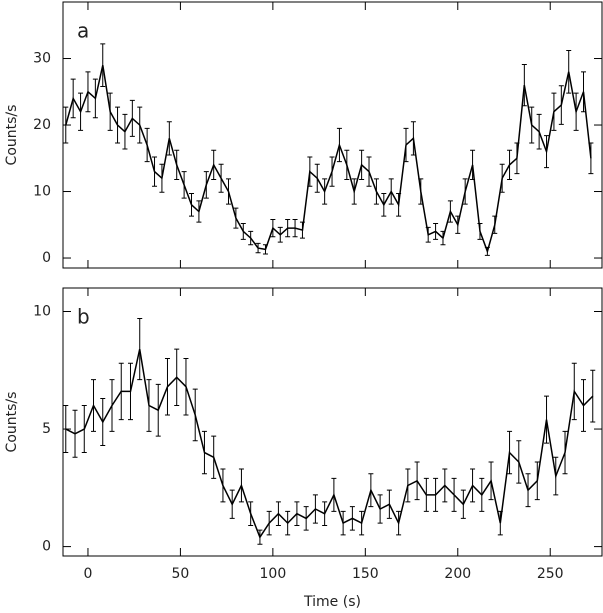 The width and height of the screenshot is (603, 613). Describe the element at coordinates (83, 31) in the screenshot. I see `panel-label: a` at that location.